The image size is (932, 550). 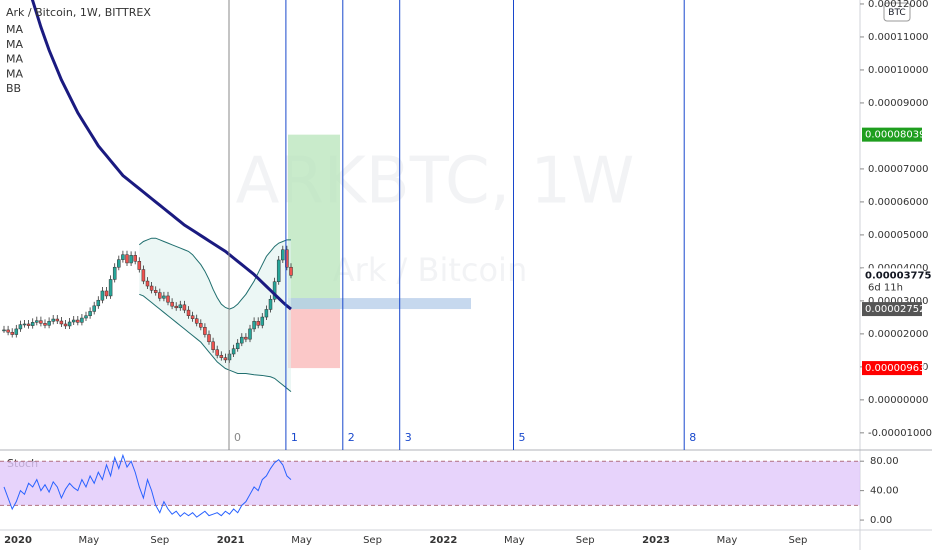 I want to click on fib-label: 3, so click(x=408, y=437).